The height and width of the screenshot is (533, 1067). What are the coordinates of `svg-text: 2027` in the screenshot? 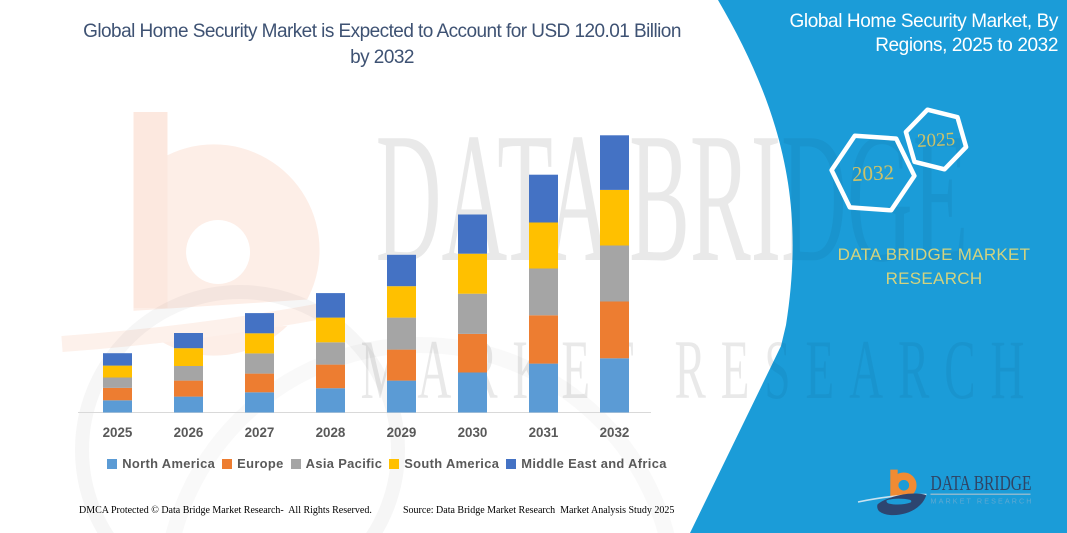 It's located at (260, 432).